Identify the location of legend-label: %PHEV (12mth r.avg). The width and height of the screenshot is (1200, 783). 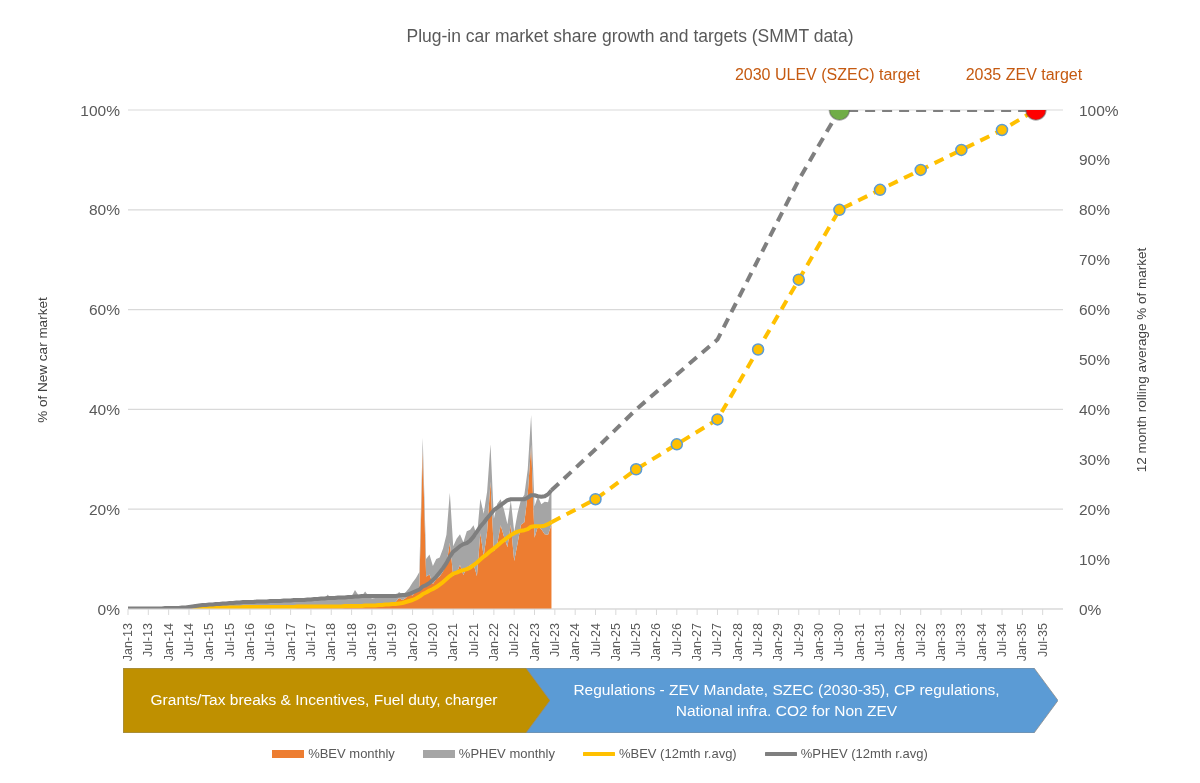
(864, 753).